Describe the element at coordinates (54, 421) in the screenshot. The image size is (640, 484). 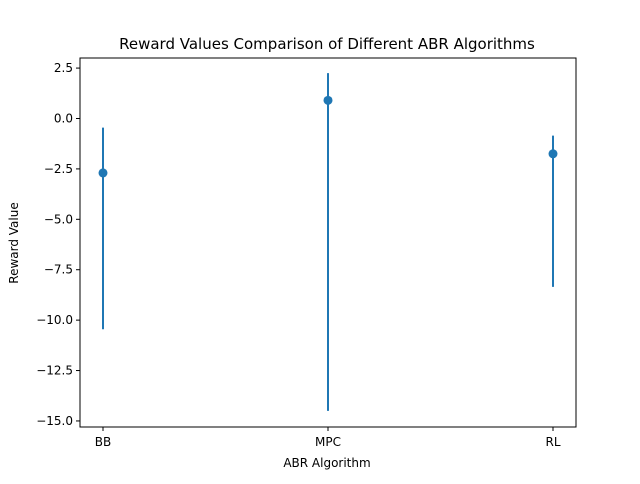
I see `y-tick-label: −15.0` at that location.